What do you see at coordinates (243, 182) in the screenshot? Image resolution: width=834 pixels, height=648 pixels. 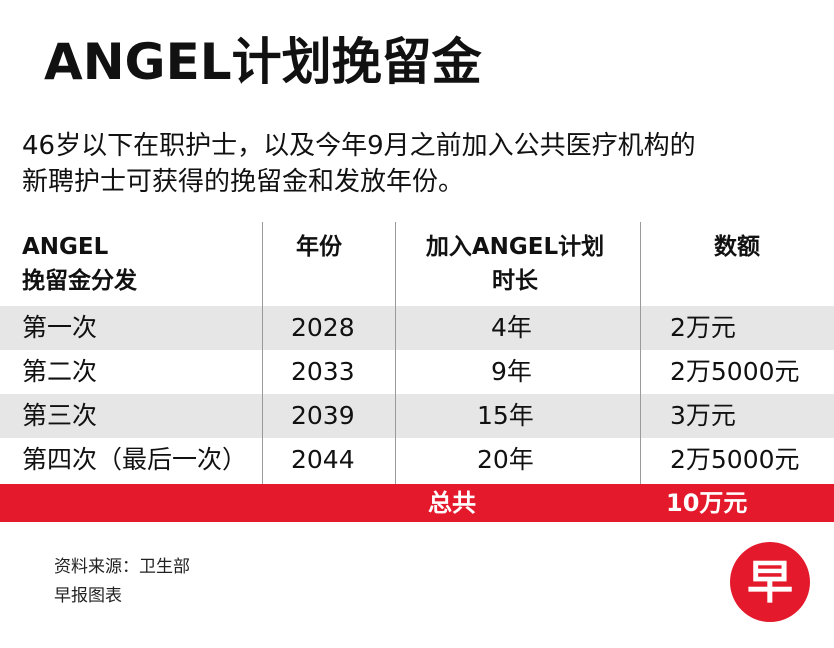 I see `subtitle-line-2: 新聘护士可获得的挽留金和发放年份。` at bounding box center [243, 182].